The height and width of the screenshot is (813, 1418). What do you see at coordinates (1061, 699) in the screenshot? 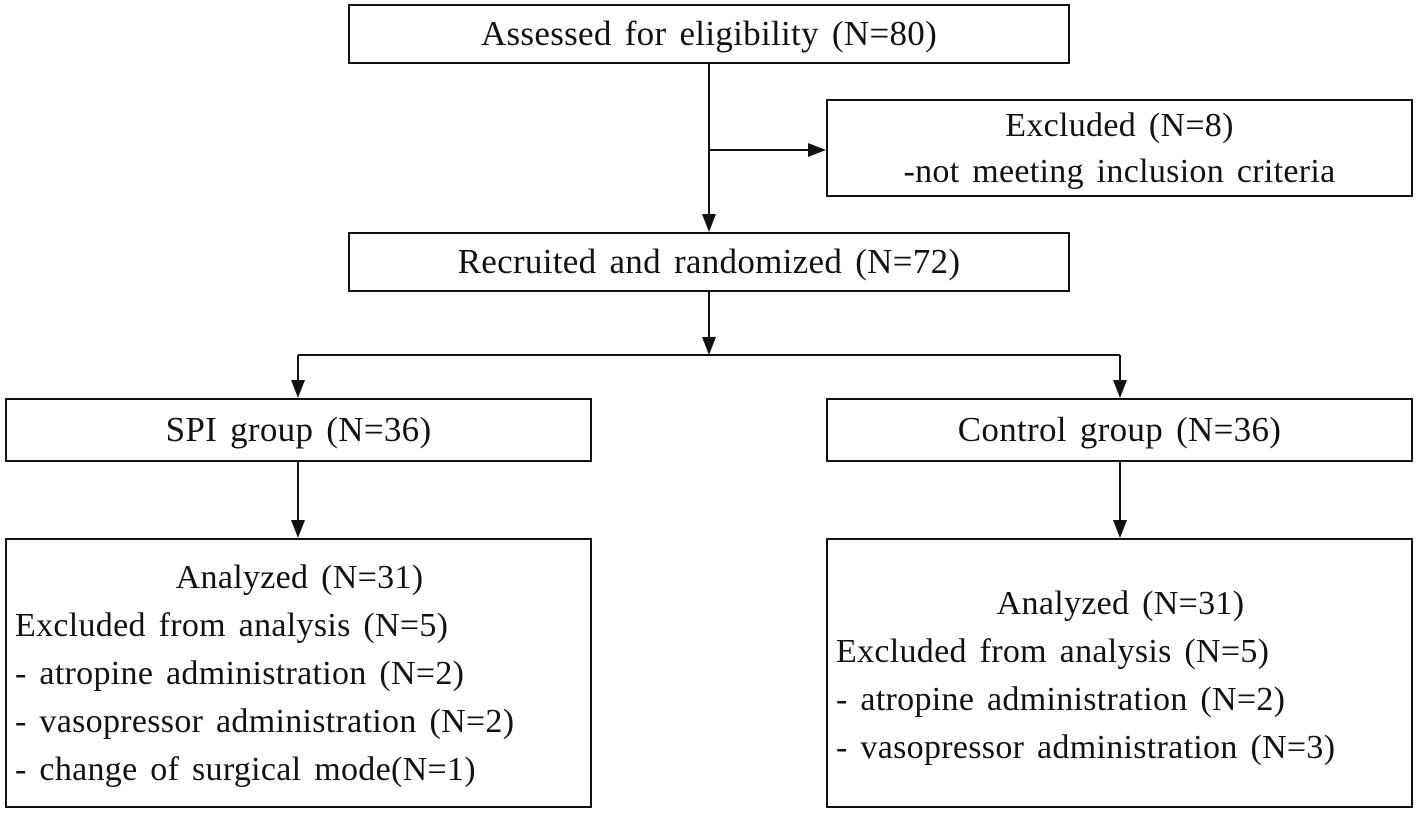
I see `control-exclusion-reason: - atropine administration (N=2)` at bounding box center [1061, 699].